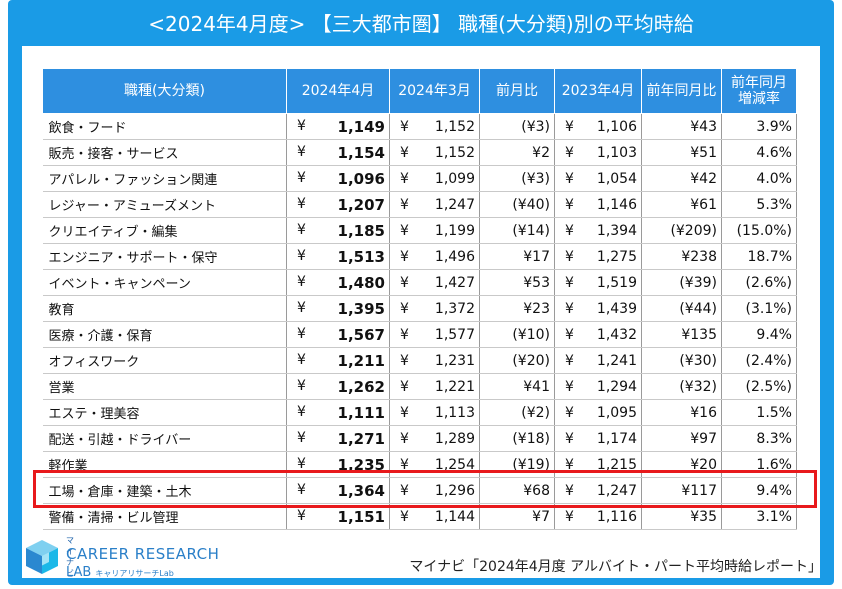 This screenshot has width=842, height=589. What do you see at coordinates (698, 308) in the screenshot?
I see `value-yoy: (¥44)` at bounding box center [698, 308].